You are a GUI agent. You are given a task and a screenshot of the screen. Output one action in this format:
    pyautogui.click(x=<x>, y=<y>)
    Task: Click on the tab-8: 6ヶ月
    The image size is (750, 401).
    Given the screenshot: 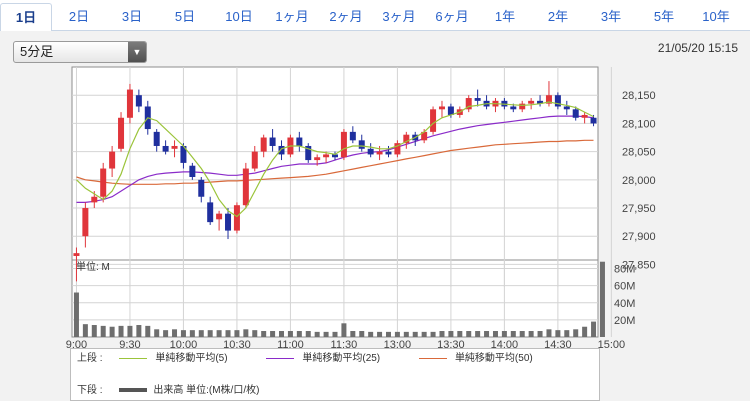 What is the action you would take?
    pyautogui.click(x=452, y=16)
    